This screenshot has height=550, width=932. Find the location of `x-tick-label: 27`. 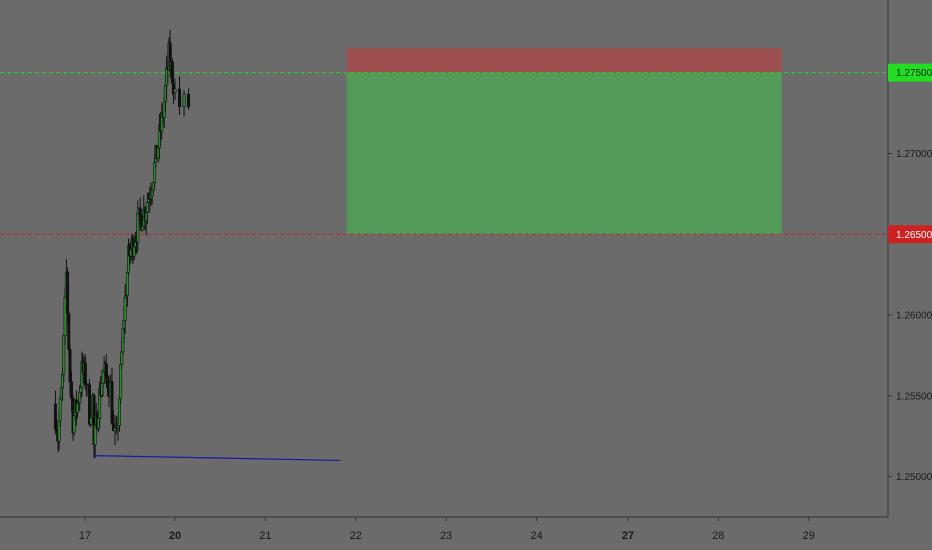

x-tick-label: 27 is located at coordinates (628, 536).